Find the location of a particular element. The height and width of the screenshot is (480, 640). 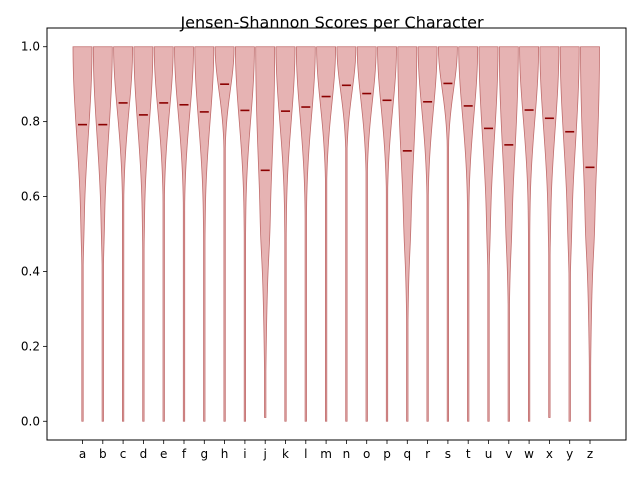

violin-j is located at coordinates (265, 232).